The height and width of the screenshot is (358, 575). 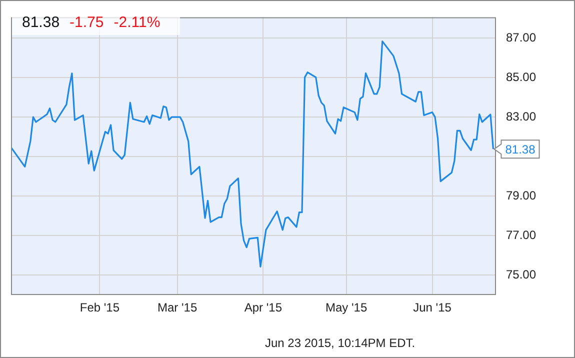 What do you see at coordinates (87, 22) in the screenshot?
I see `annotation: -1.75` at bounding box center [87, 22].